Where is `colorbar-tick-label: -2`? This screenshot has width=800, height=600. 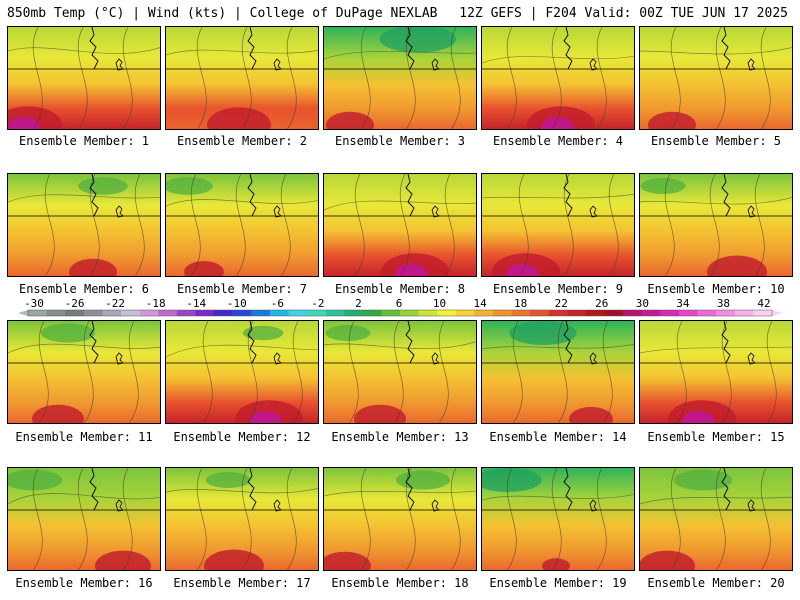
colorbar-tick-label: -2 is located at coordinates (317, 303).